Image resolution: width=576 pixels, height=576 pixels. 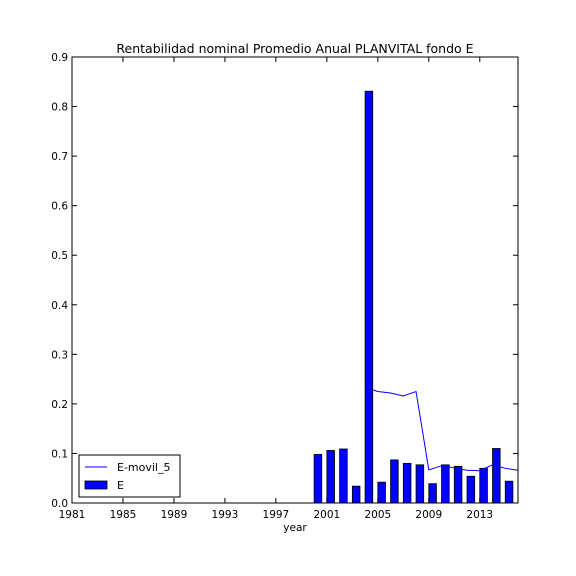 I want to click on bar-2014, so click(x=496, y=475).